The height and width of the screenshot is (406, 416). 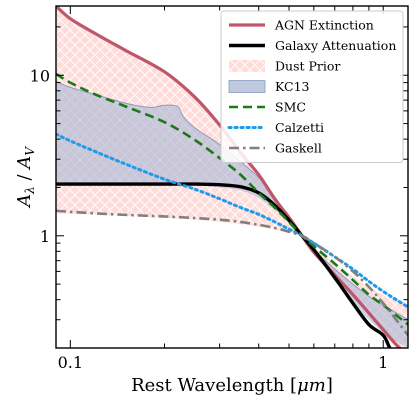 I want to click on y-tick-label: 10, so click(x=40, y=75).